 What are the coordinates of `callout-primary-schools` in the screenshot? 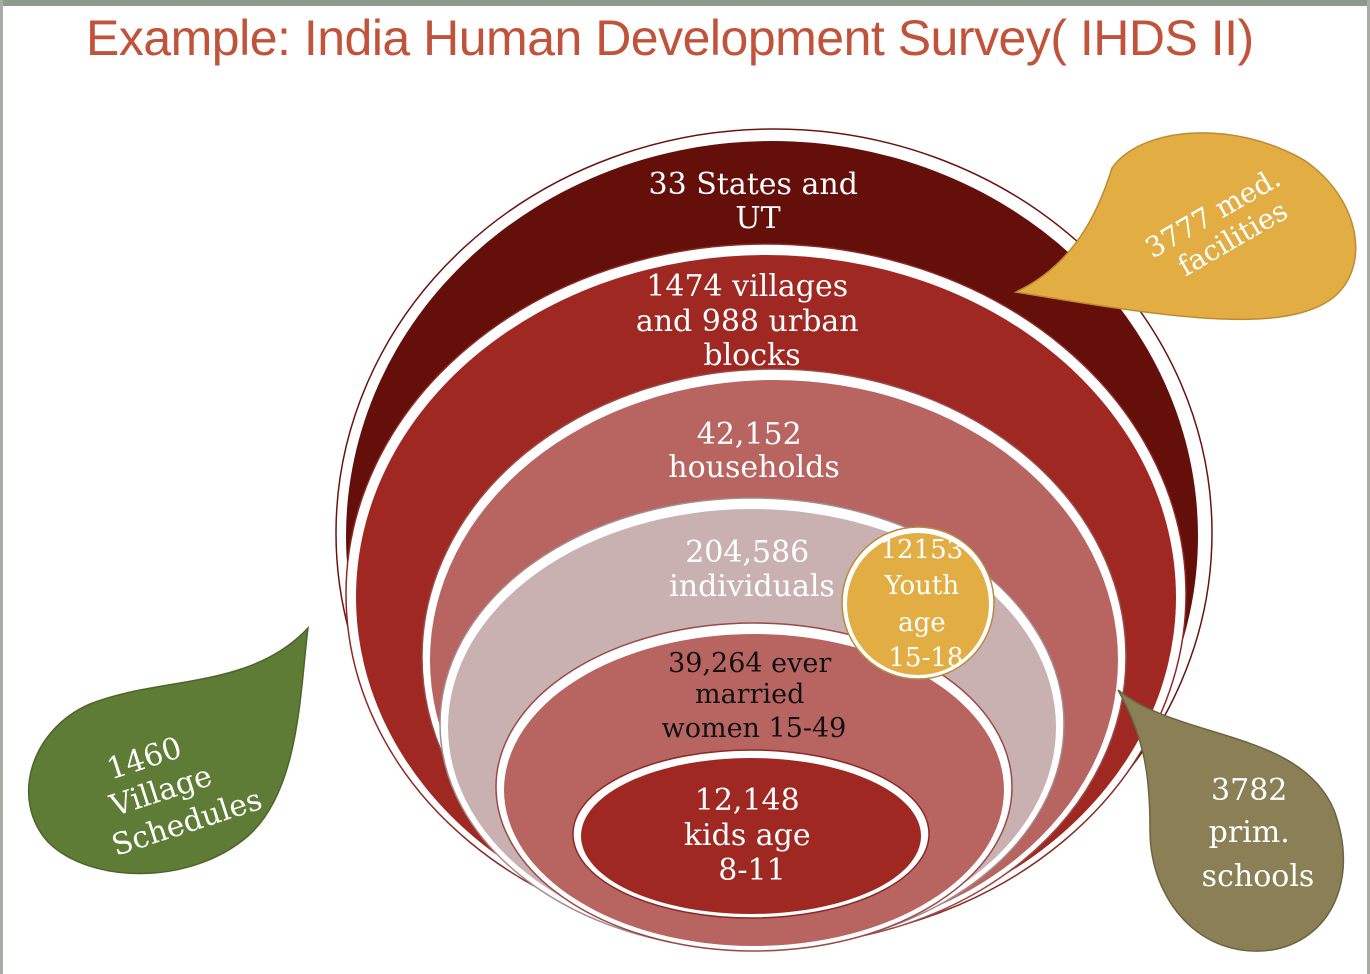 It's located at (1231, 820).